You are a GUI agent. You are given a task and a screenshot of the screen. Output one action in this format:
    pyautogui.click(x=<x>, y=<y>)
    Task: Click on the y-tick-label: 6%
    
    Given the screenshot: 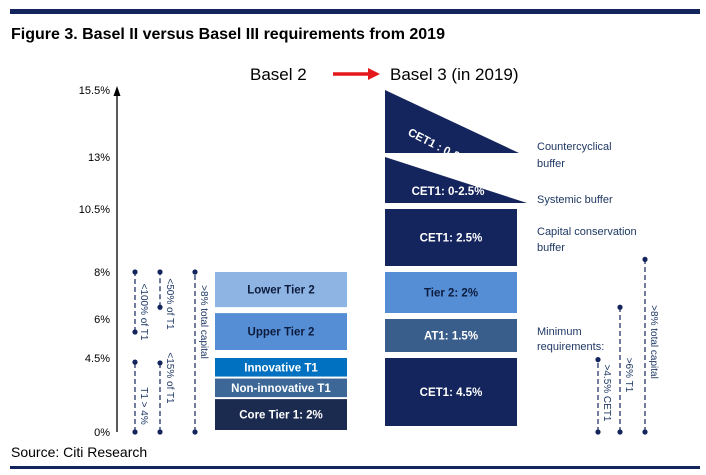 What is the action you would take?
    pyautogui.click(x=102, y=320)
    